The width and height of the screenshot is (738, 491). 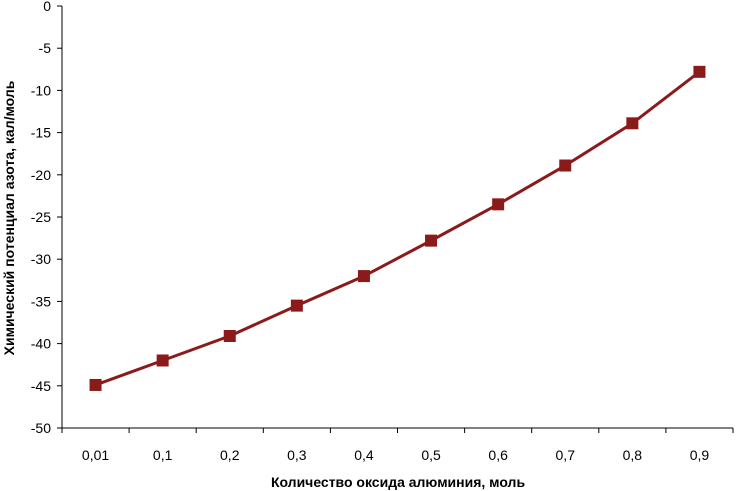 I want to click on y-tick-label: -40, so click(x=41, y=344).